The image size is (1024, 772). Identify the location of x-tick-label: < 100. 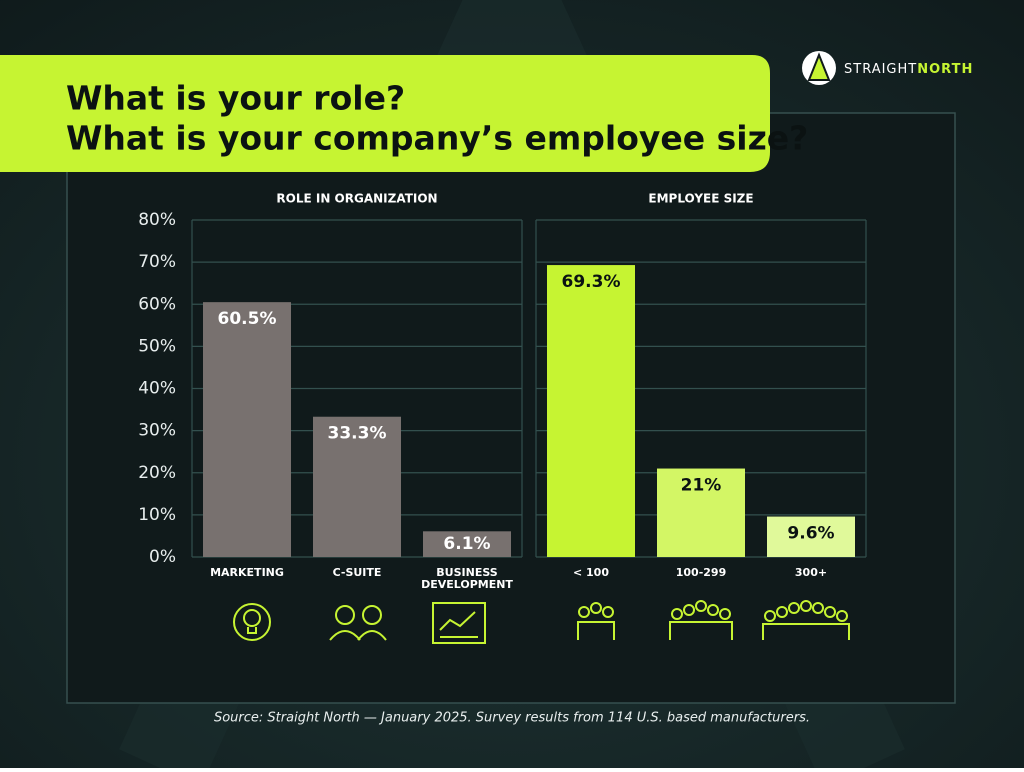
(591, 572).